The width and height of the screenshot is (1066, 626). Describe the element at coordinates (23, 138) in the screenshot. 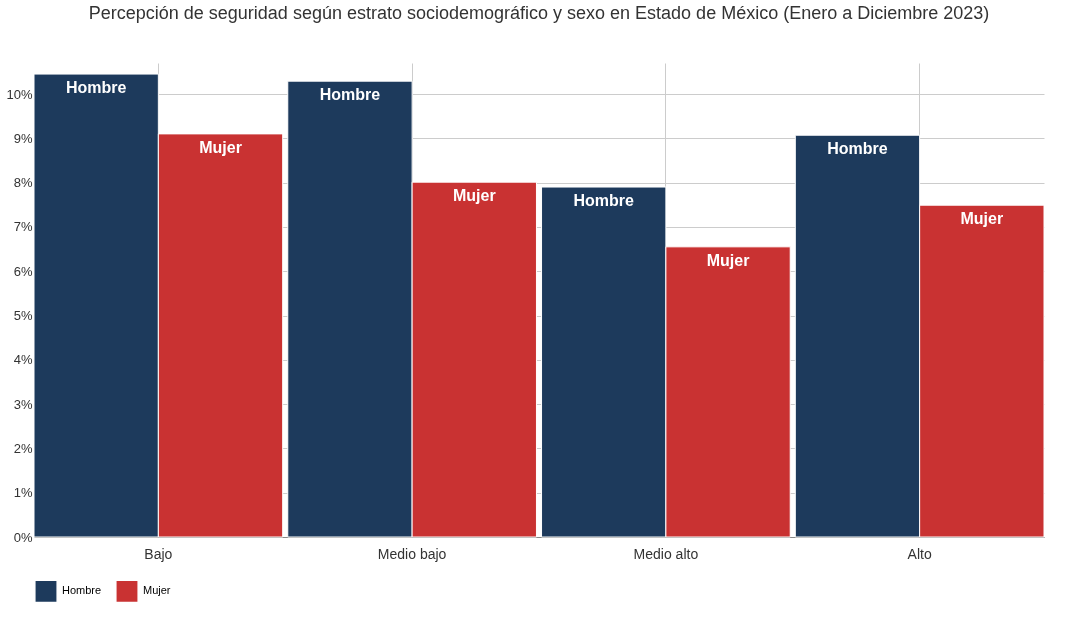

I see `y-tick-label: 9%` at that location.